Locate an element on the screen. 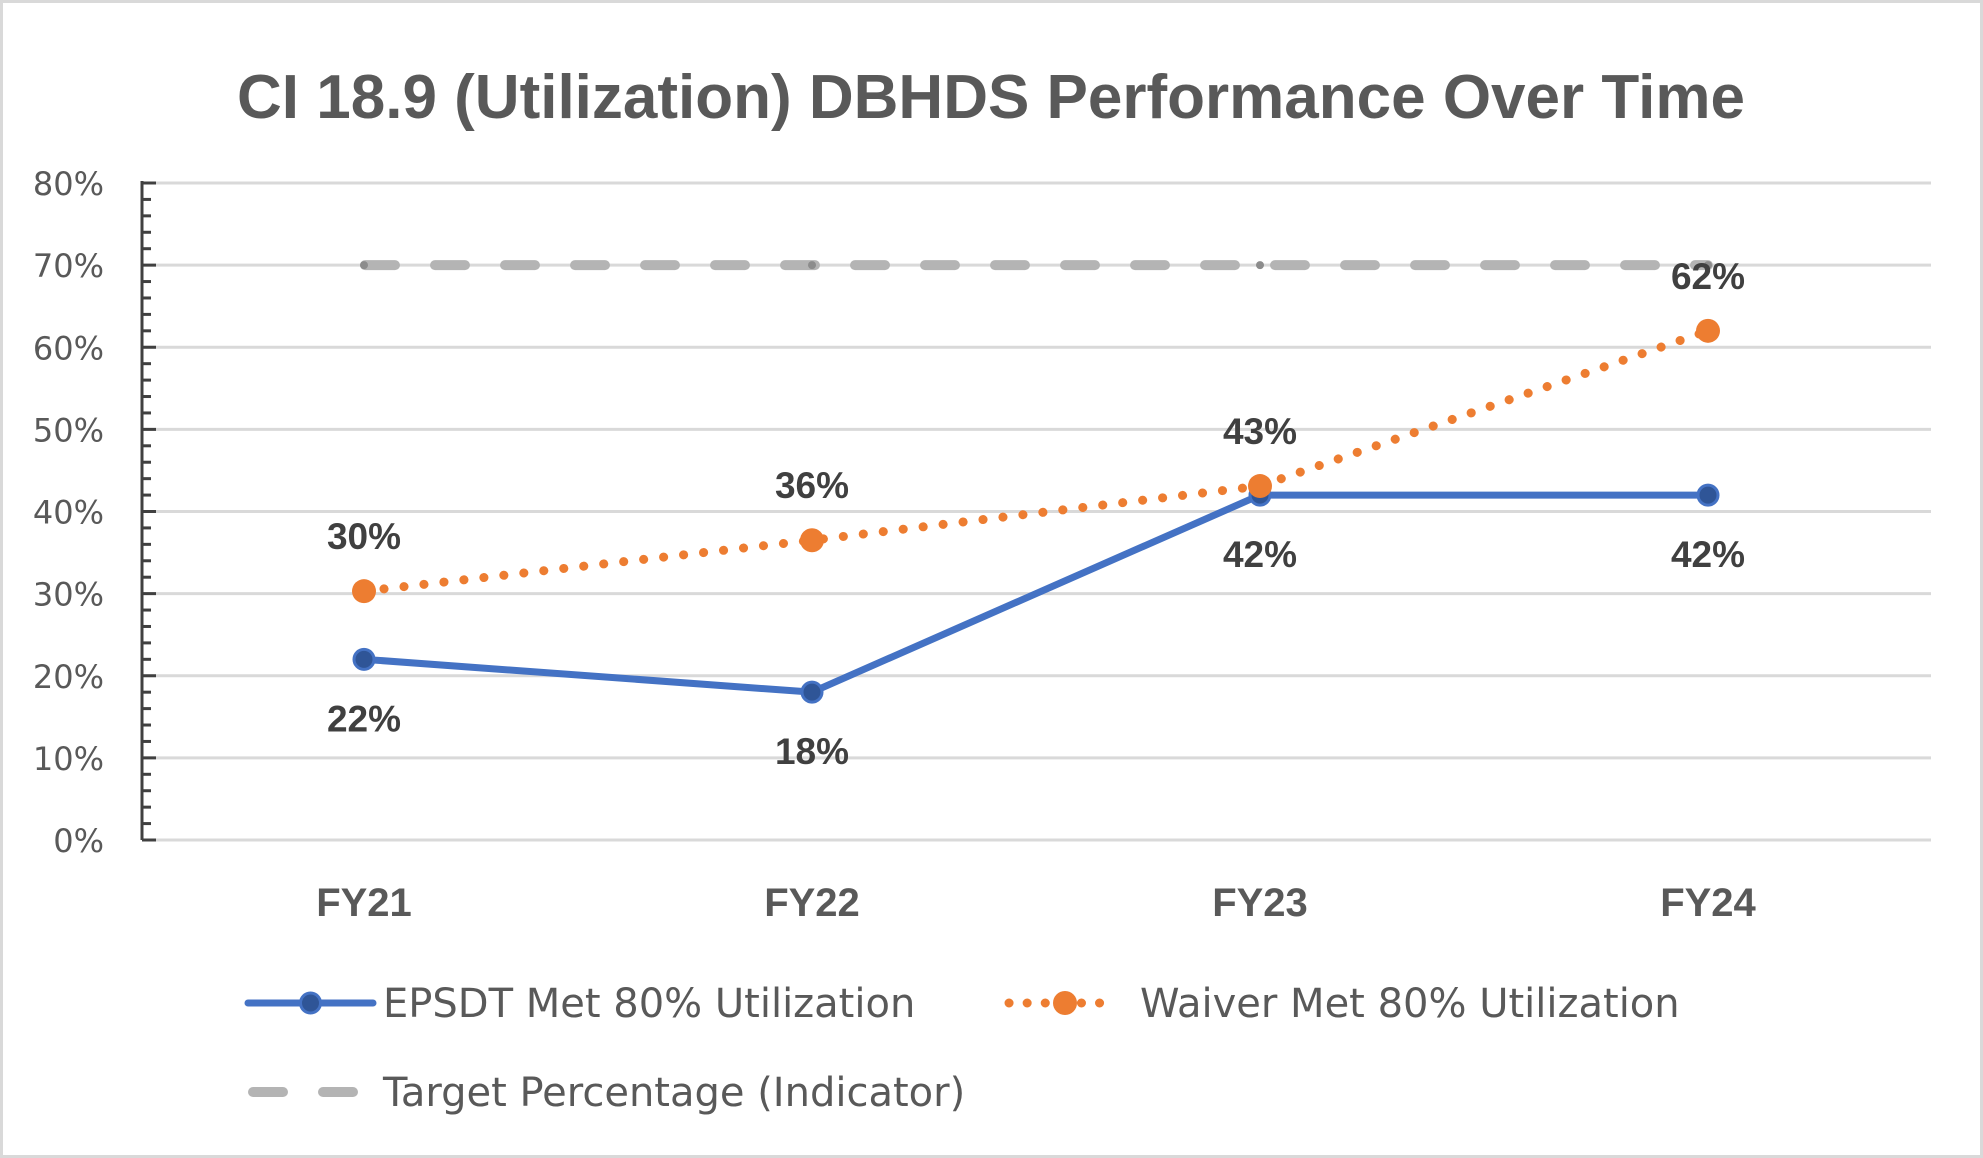 This screenshot has width=1983, height=1158. data-label: 43% is located at coordinates (1260, 431).